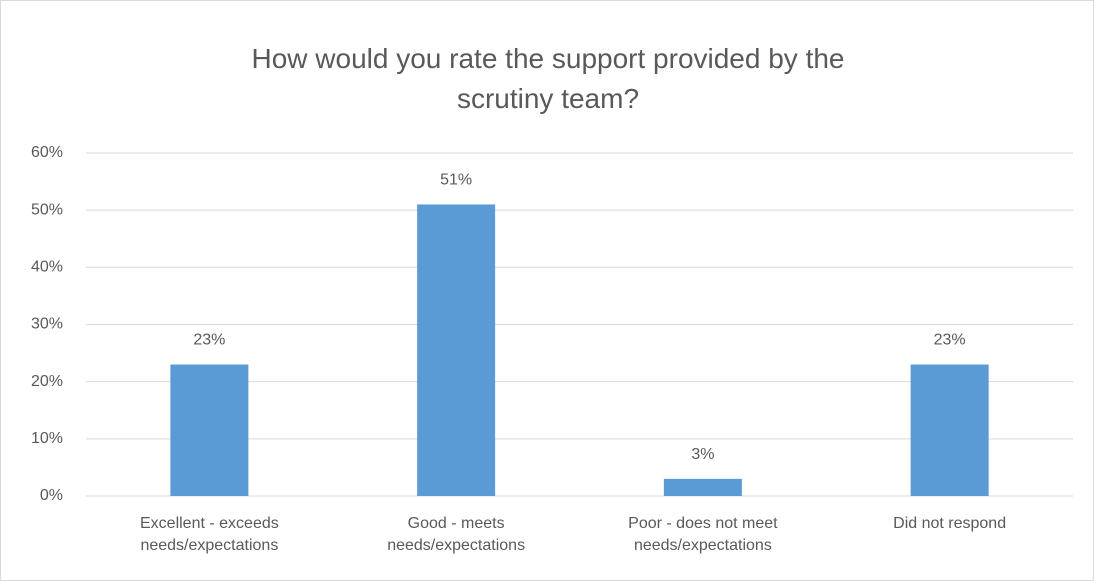 Image resolution: width=1094 pixels, height=581 pixels. Describe the element at coordinates (47, 438) in the screenshot. I see `y-tick-label: 10%` at that location.